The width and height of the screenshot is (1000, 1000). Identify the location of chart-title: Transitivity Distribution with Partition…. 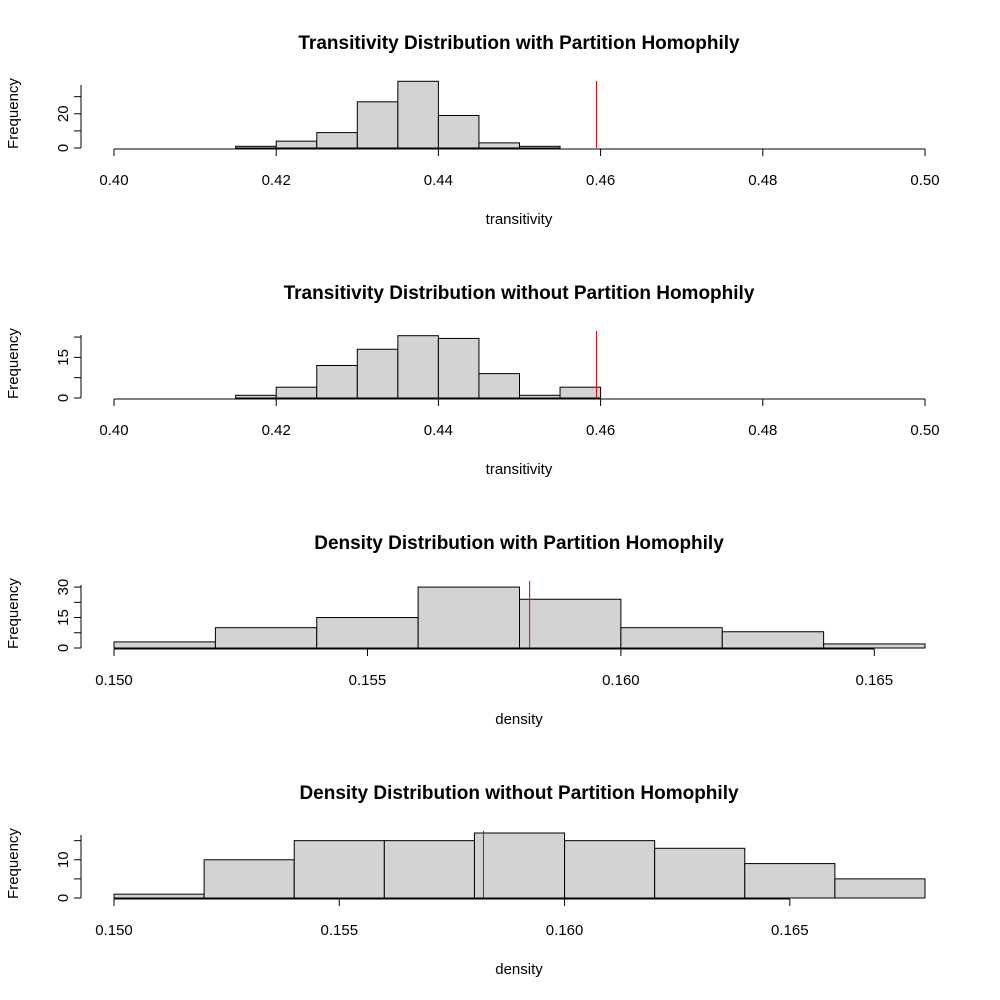
(519, 43).